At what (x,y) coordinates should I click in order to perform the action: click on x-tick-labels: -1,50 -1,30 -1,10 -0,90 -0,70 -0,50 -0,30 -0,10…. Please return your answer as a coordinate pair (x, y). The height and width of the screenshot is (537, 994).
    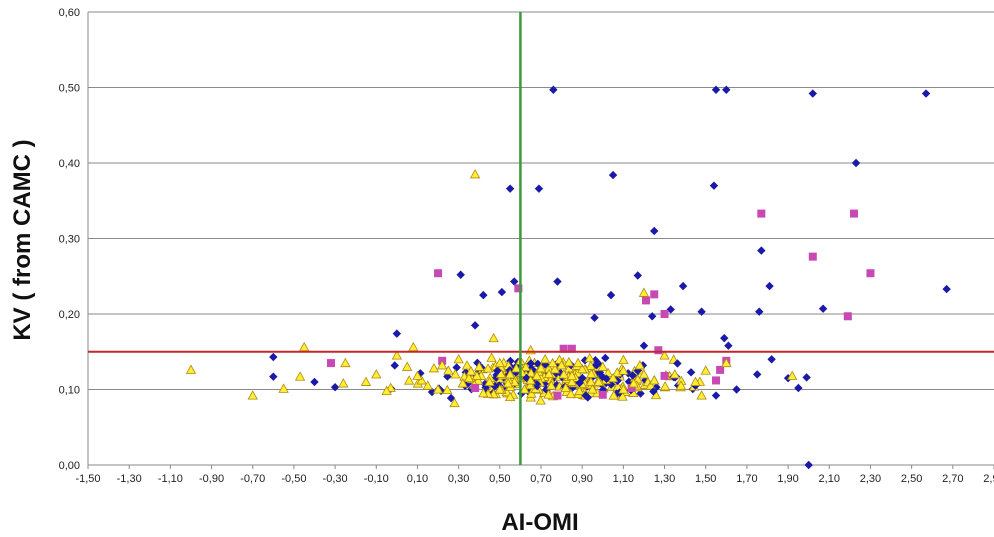
    Looking at the image, I should click on (534, 475).